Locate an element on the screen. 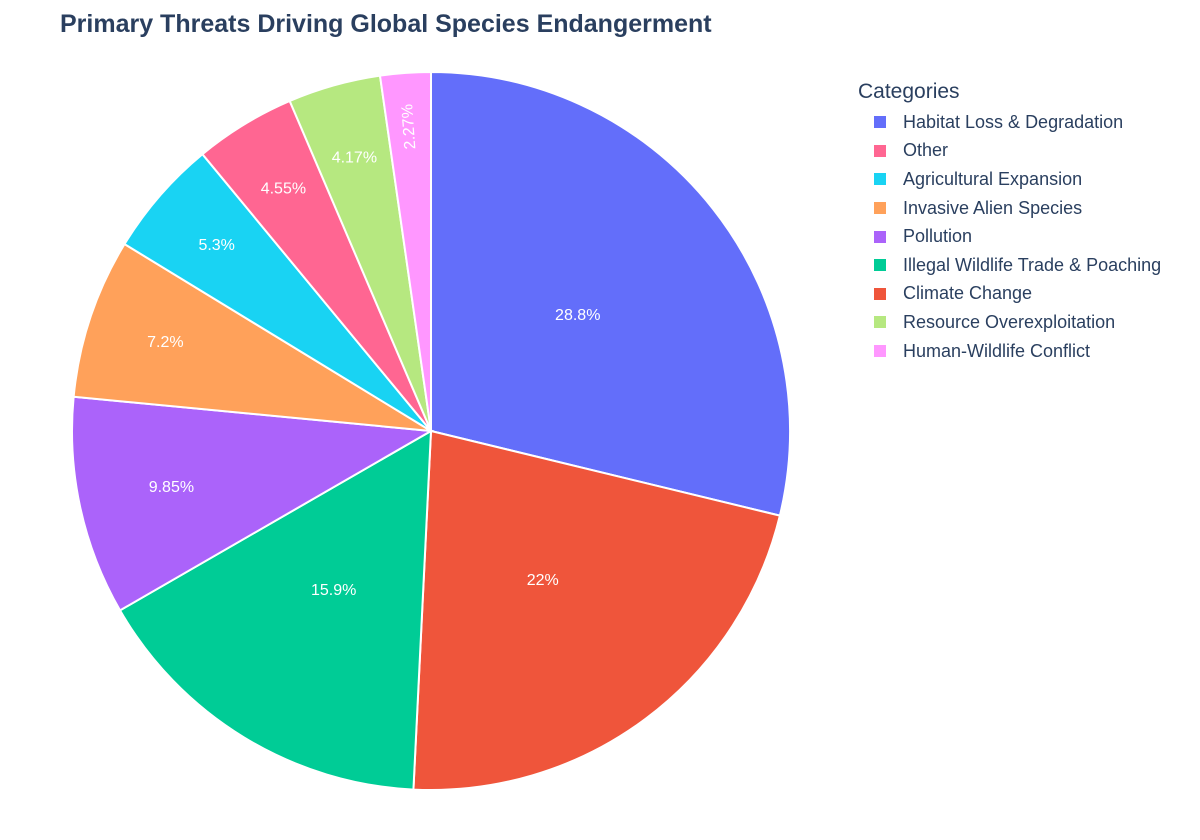 This screenshot has width=1200, height=840. pie-slice-human-wildlife-conflict is located at coordinates (405, 251).